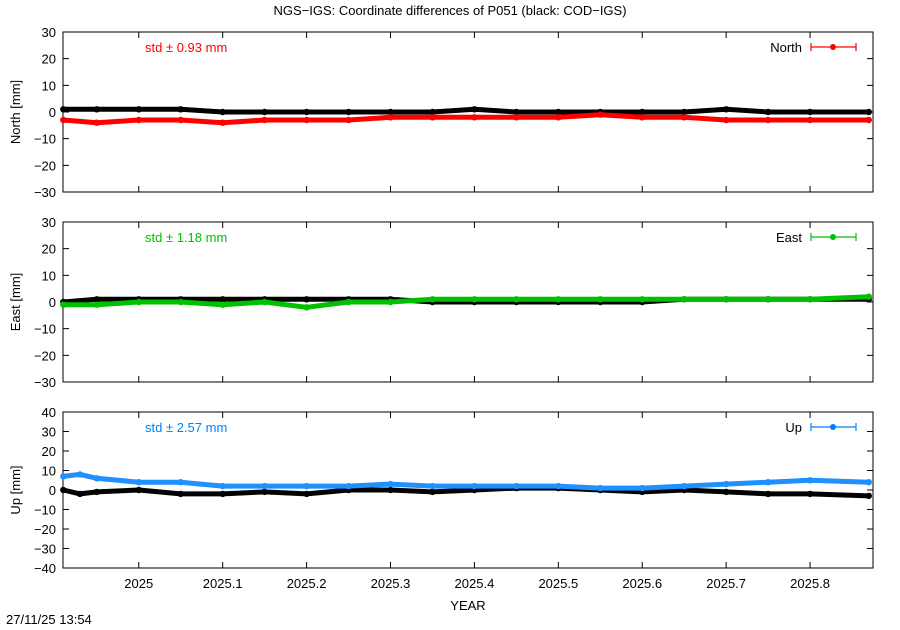  What do you see at coordinates (15, 112) in the screenshot?
I see `y-axis-label: North [mm]` at bounding box center [15, 112].